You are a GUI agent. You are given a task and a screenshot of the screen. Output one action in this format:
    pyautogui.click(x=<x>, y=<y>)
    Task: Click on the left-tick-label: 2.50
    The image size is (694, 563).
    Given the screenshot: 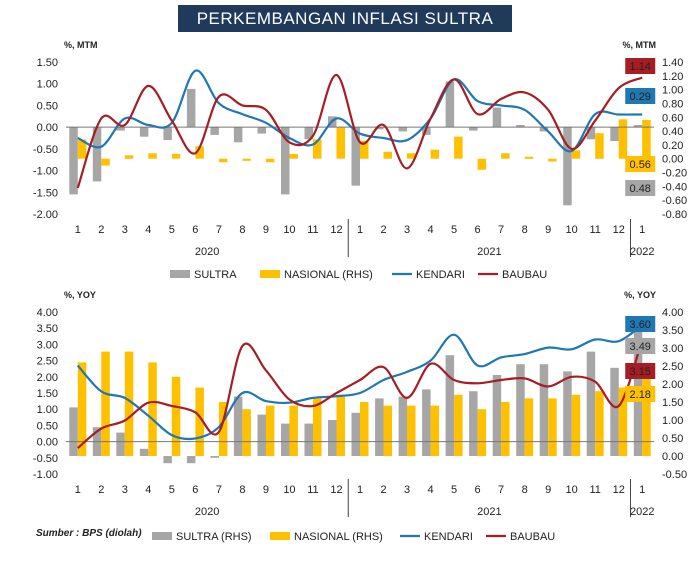 What is the action you would take?
    pyautogui.click(x=47, y=362)
    